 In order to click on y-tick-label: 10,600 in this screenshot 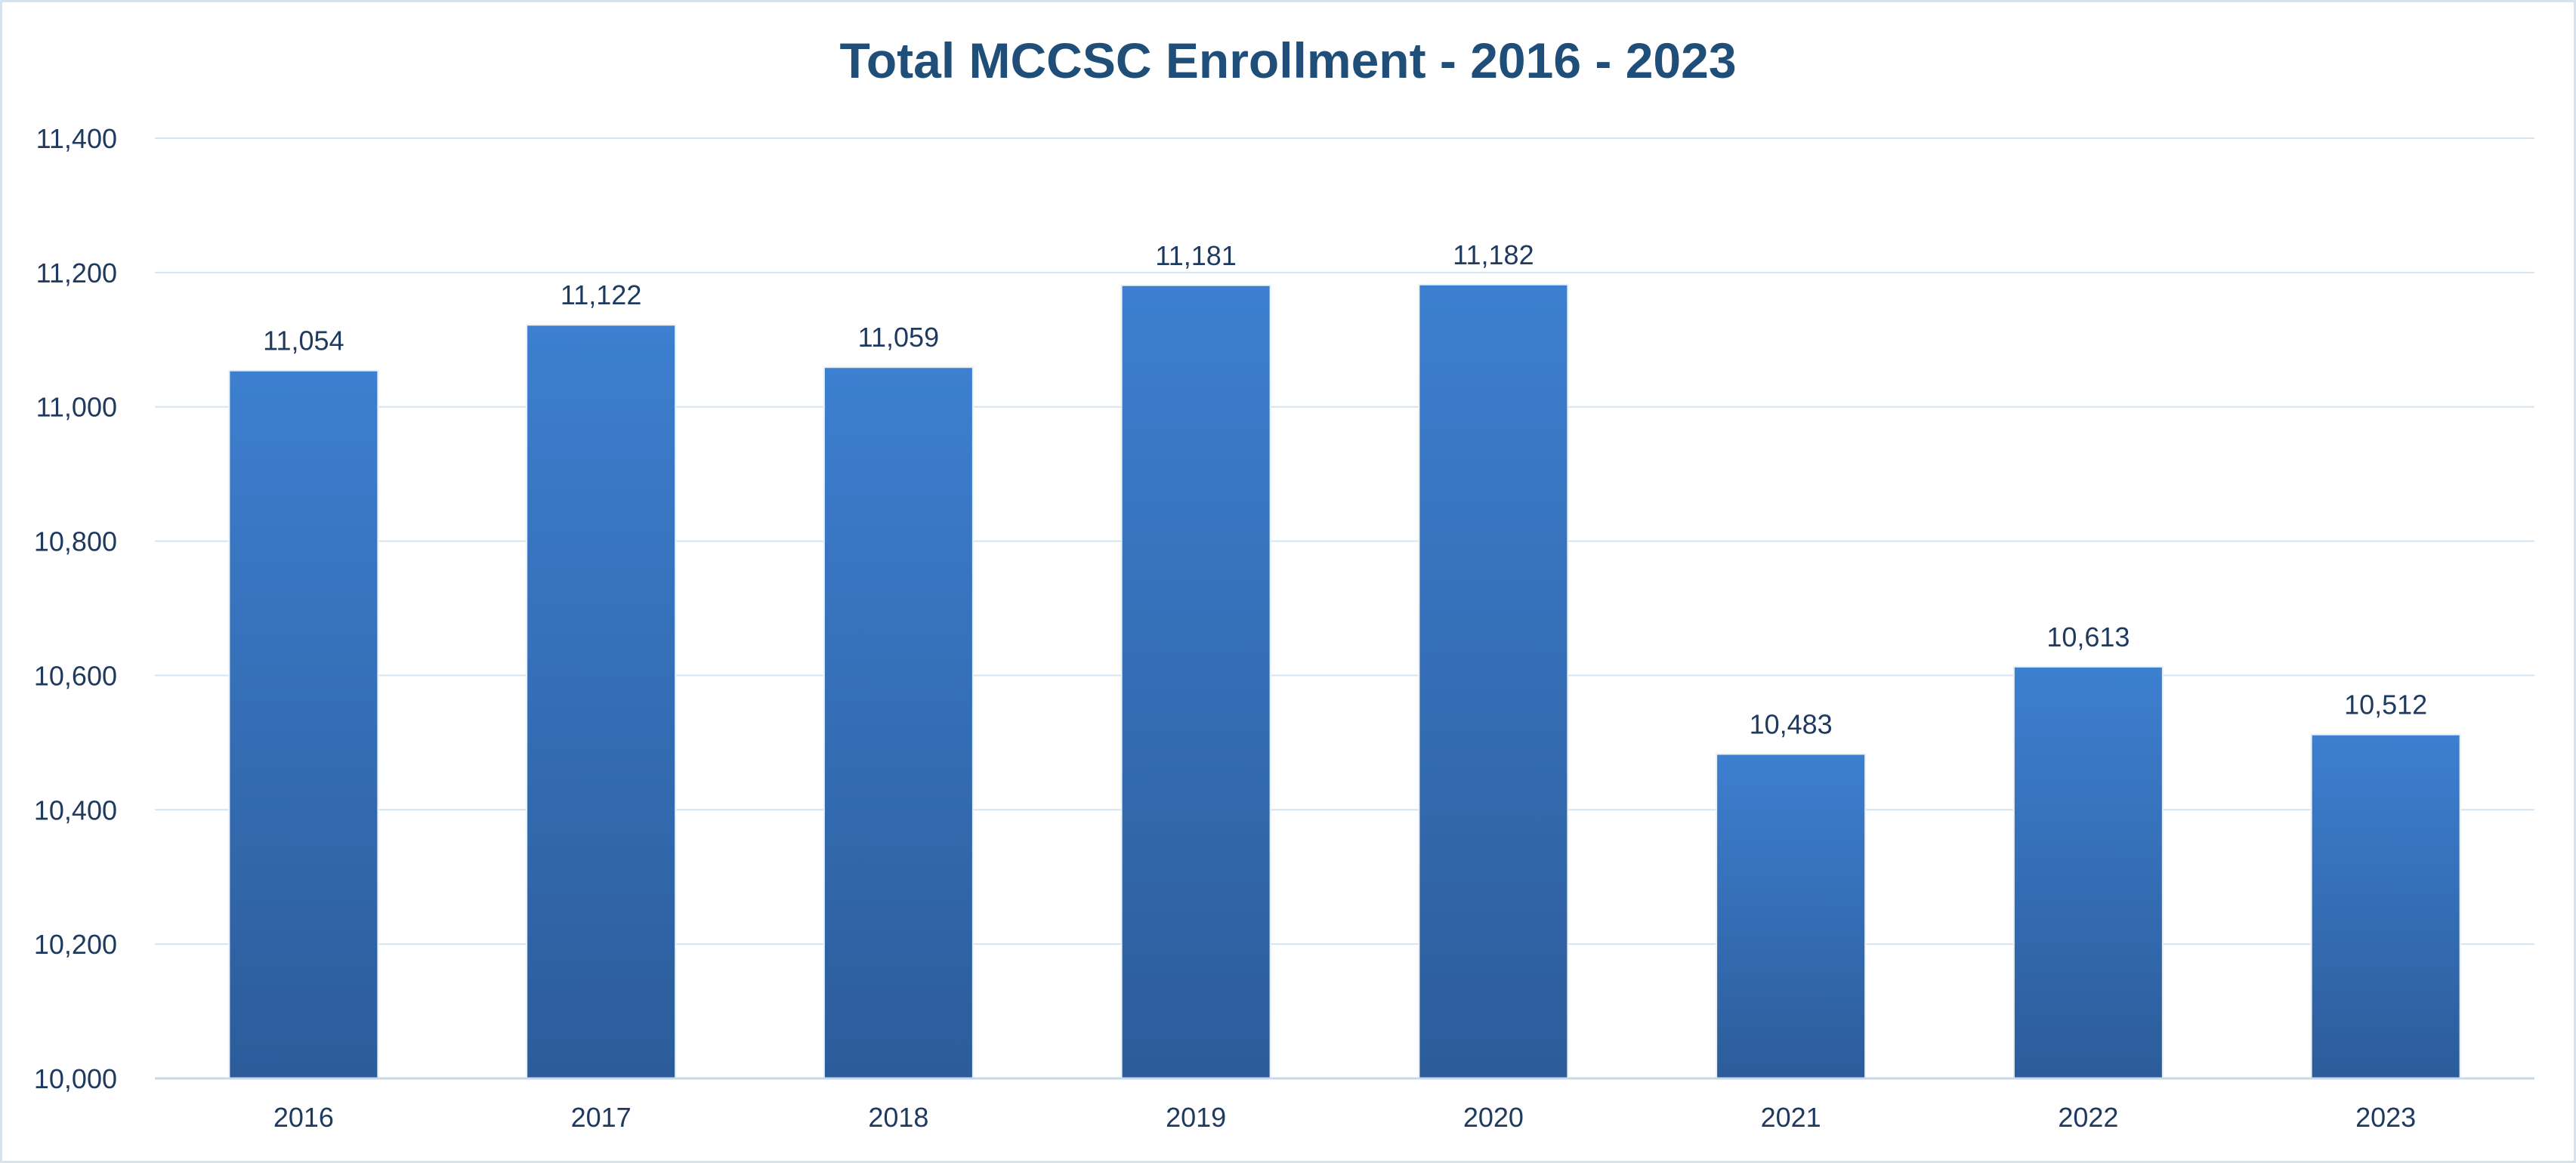, I will do `click(75, 676)`.